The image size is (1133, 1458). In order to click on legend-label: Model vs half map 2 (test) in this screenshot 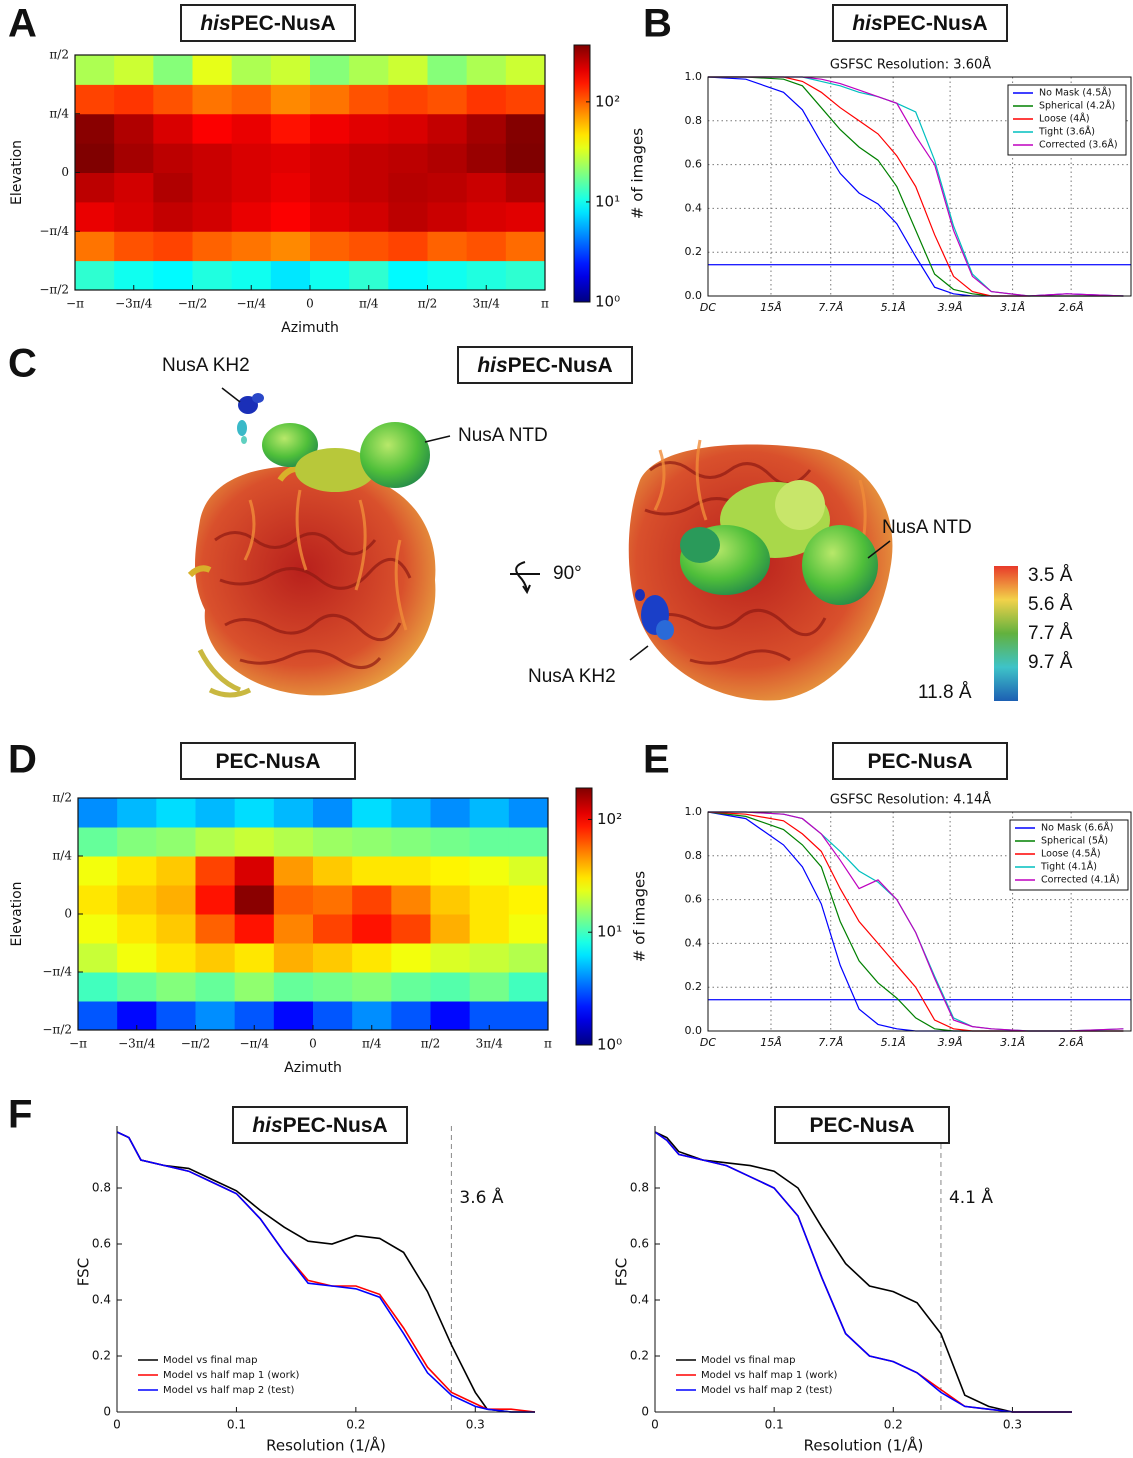, I will do `click(766, 1390)`.